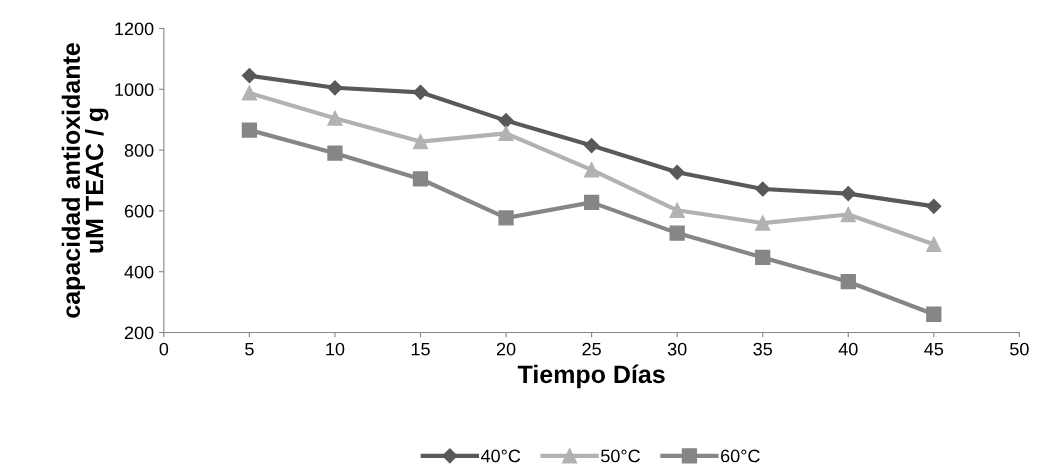 The image size is (1037, 475). I want to click on legend-label: 60°C, so click(740, 456).